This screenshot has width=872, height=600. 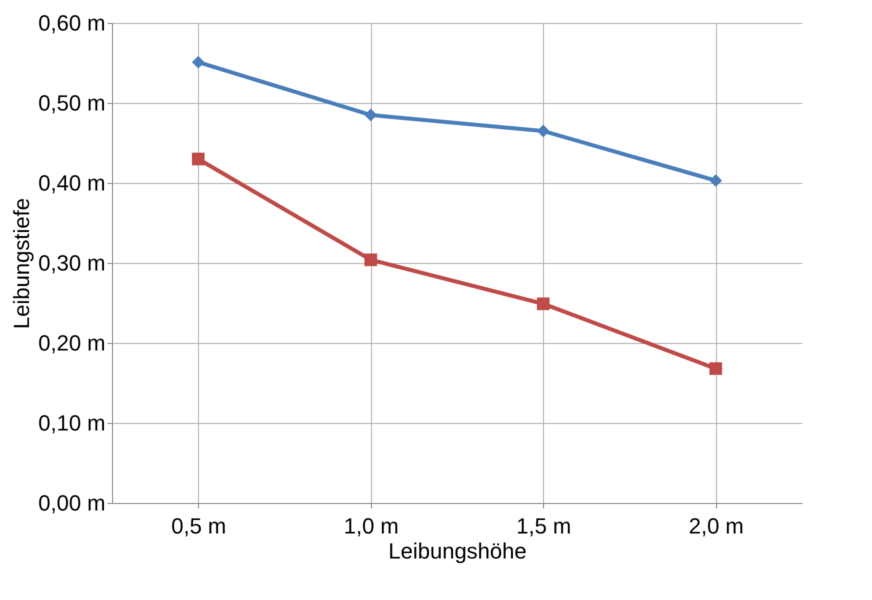 What do you see at coordinates (72, 103) in the screenshot?
I see `y-tick-label: 0,50 m` at bounding box center [72, 103].